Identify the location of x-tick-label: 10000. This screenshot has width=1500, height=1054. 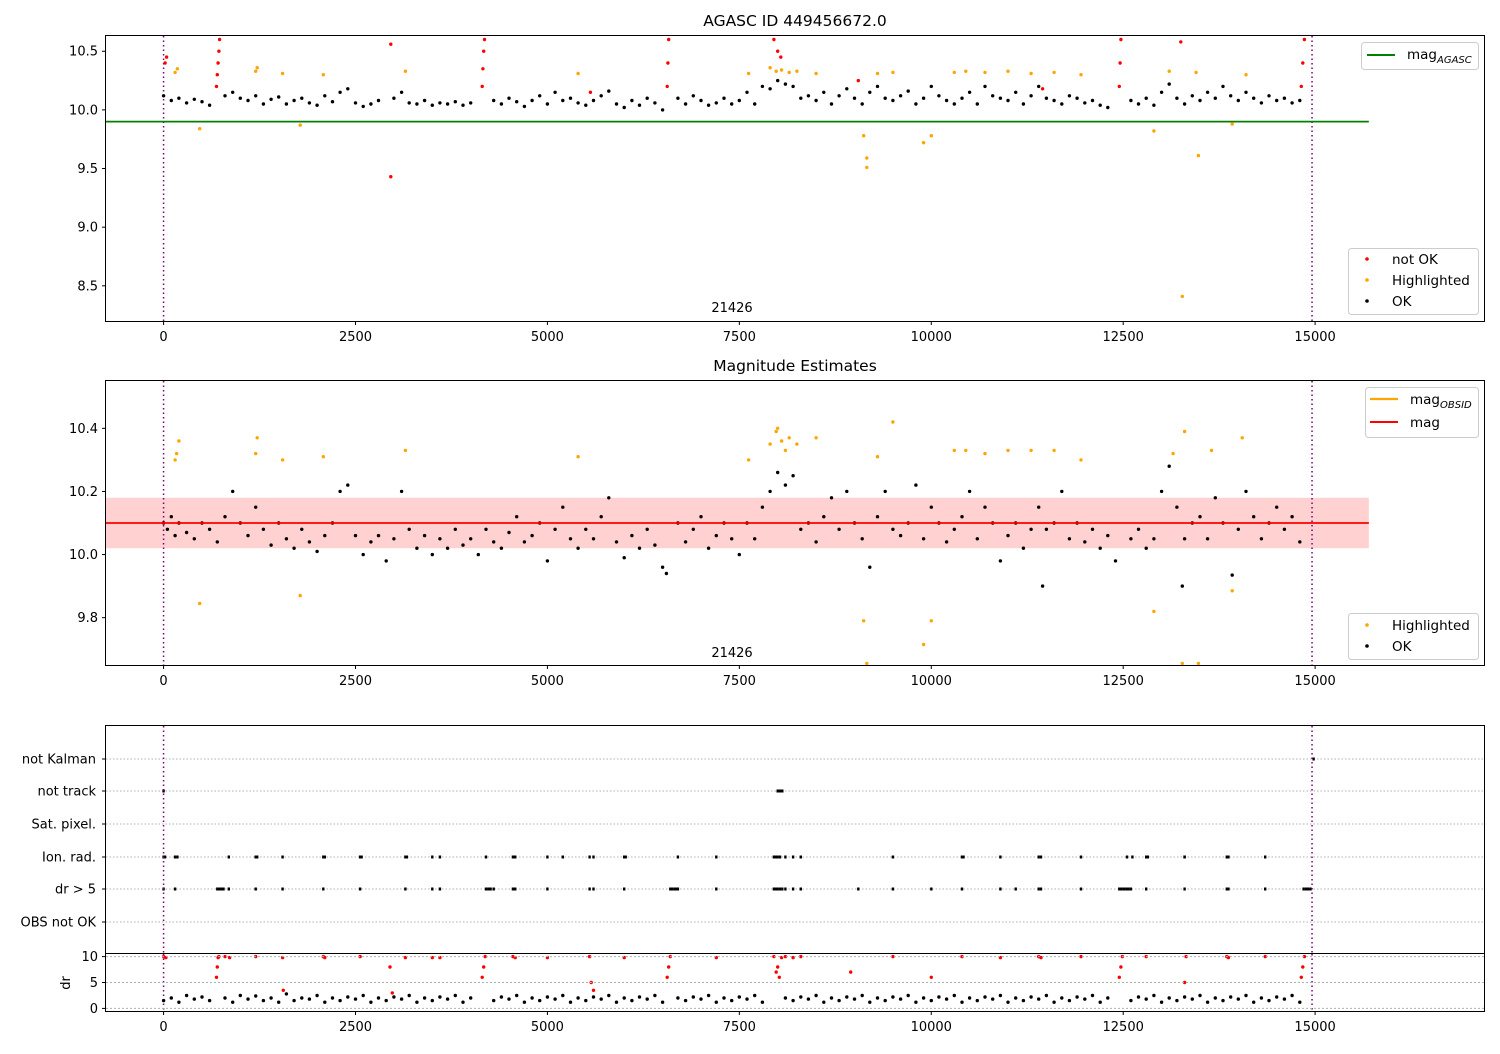
(931, 1027).